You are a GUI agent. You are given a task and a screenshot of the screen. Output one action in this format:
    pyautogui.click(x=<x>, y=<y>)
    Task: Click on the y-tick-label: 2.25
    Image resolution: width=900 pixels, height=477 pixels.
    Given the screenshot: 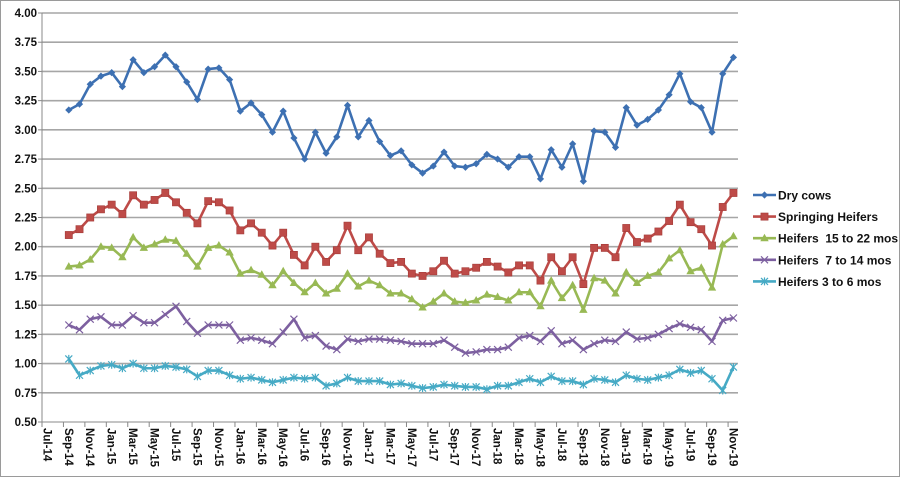 What is the action you would take?
    pyautogui.click(x=26, y=219)
    